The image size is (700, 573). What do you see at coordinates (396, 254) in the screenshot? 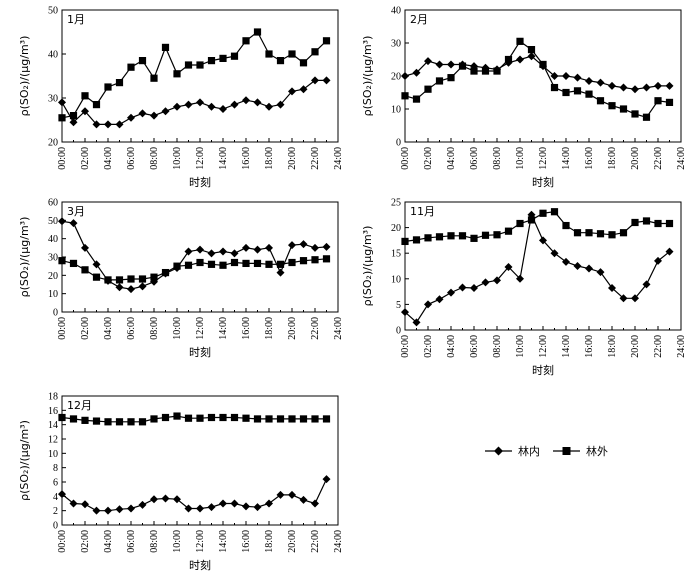
I see `y-tick-label: 15` at bounding box center [396, 254].